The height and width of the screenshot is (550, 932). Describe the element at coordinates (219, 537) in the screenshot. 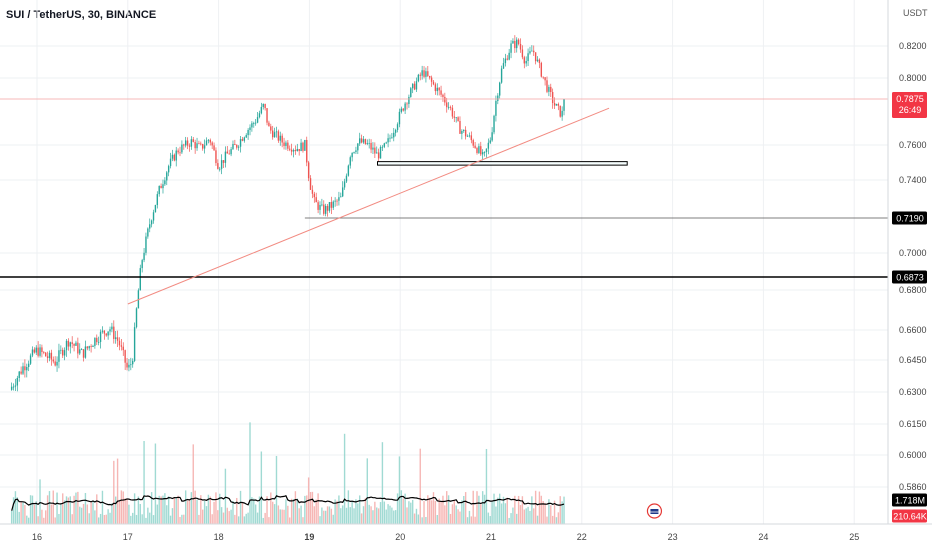

I see `time-tick-label: 18` at that location.